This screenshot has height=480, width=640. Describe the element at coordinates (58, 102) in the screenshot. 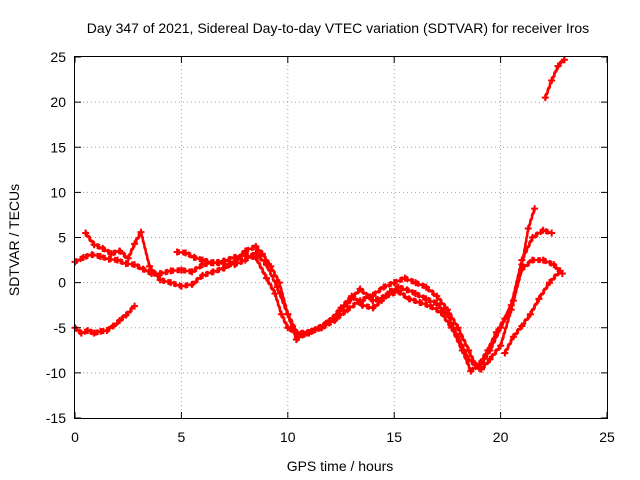

I see `y-tick-label: 20` at that location.